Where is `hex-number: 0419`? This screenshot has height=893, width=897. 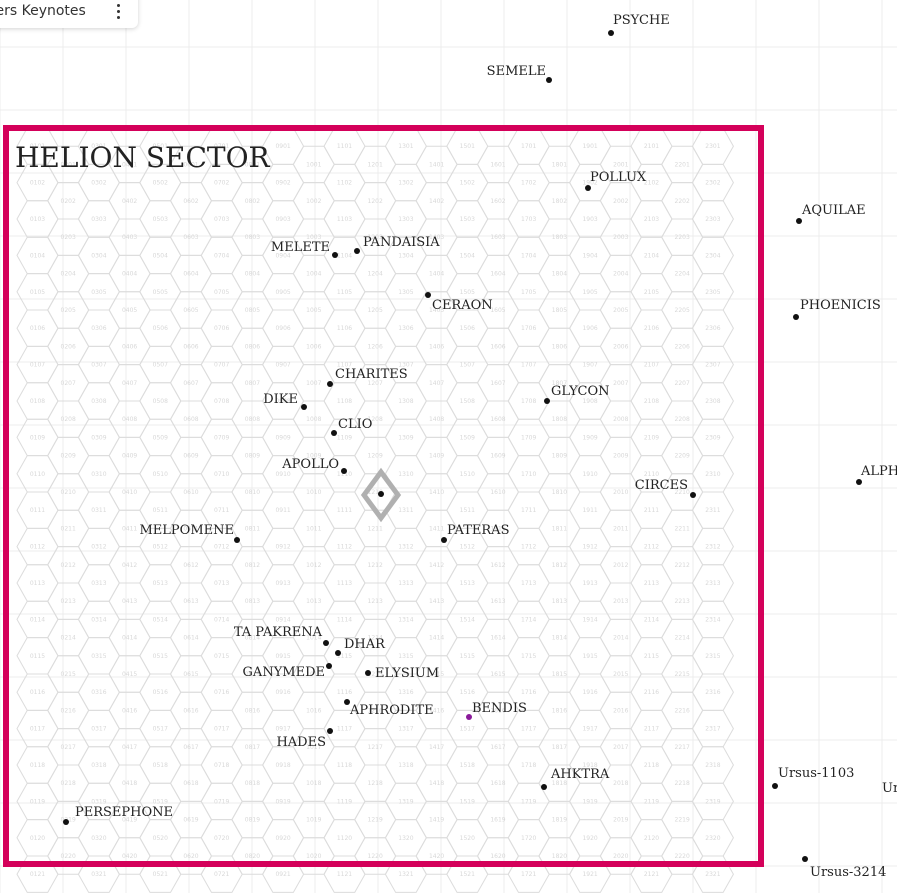
hex-number: 0419 is located at coordinates (129, 820).